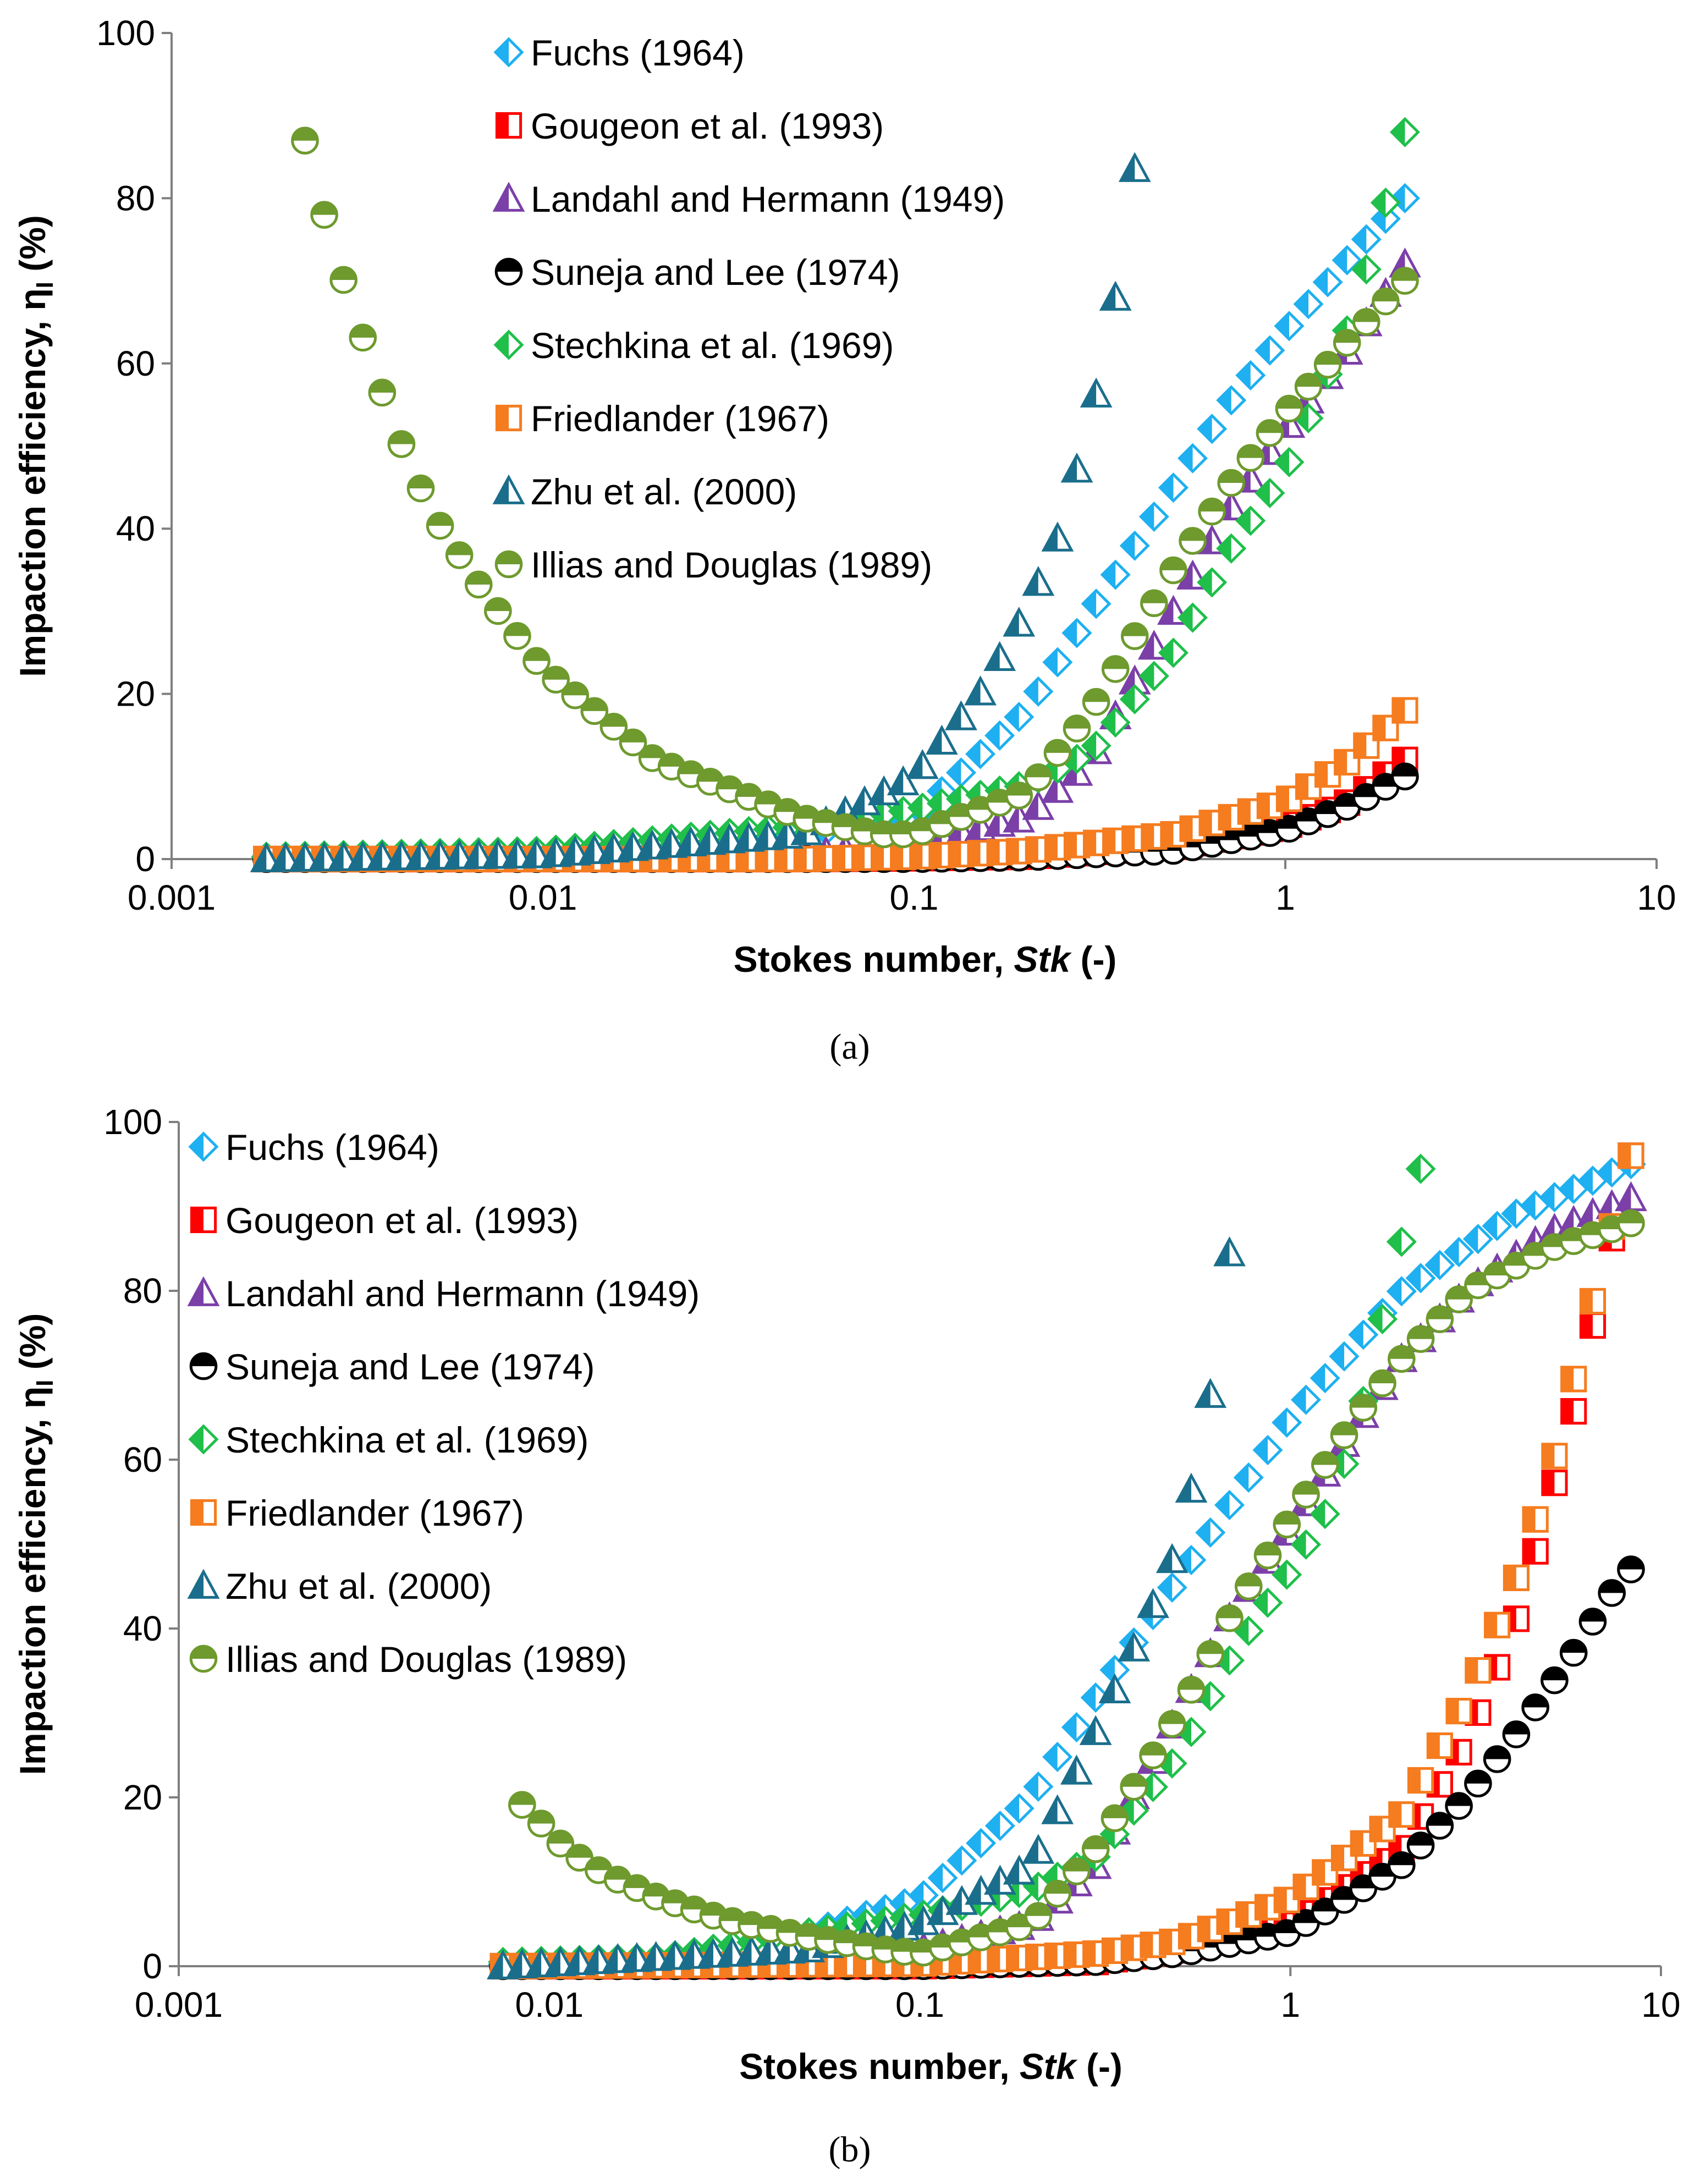 Image resolution: width=1700 pixels, height=2184 pixels. Describe the element at coordinates (850, 2150) in the screenshot. I see `figure-caption: (b)` at that location.